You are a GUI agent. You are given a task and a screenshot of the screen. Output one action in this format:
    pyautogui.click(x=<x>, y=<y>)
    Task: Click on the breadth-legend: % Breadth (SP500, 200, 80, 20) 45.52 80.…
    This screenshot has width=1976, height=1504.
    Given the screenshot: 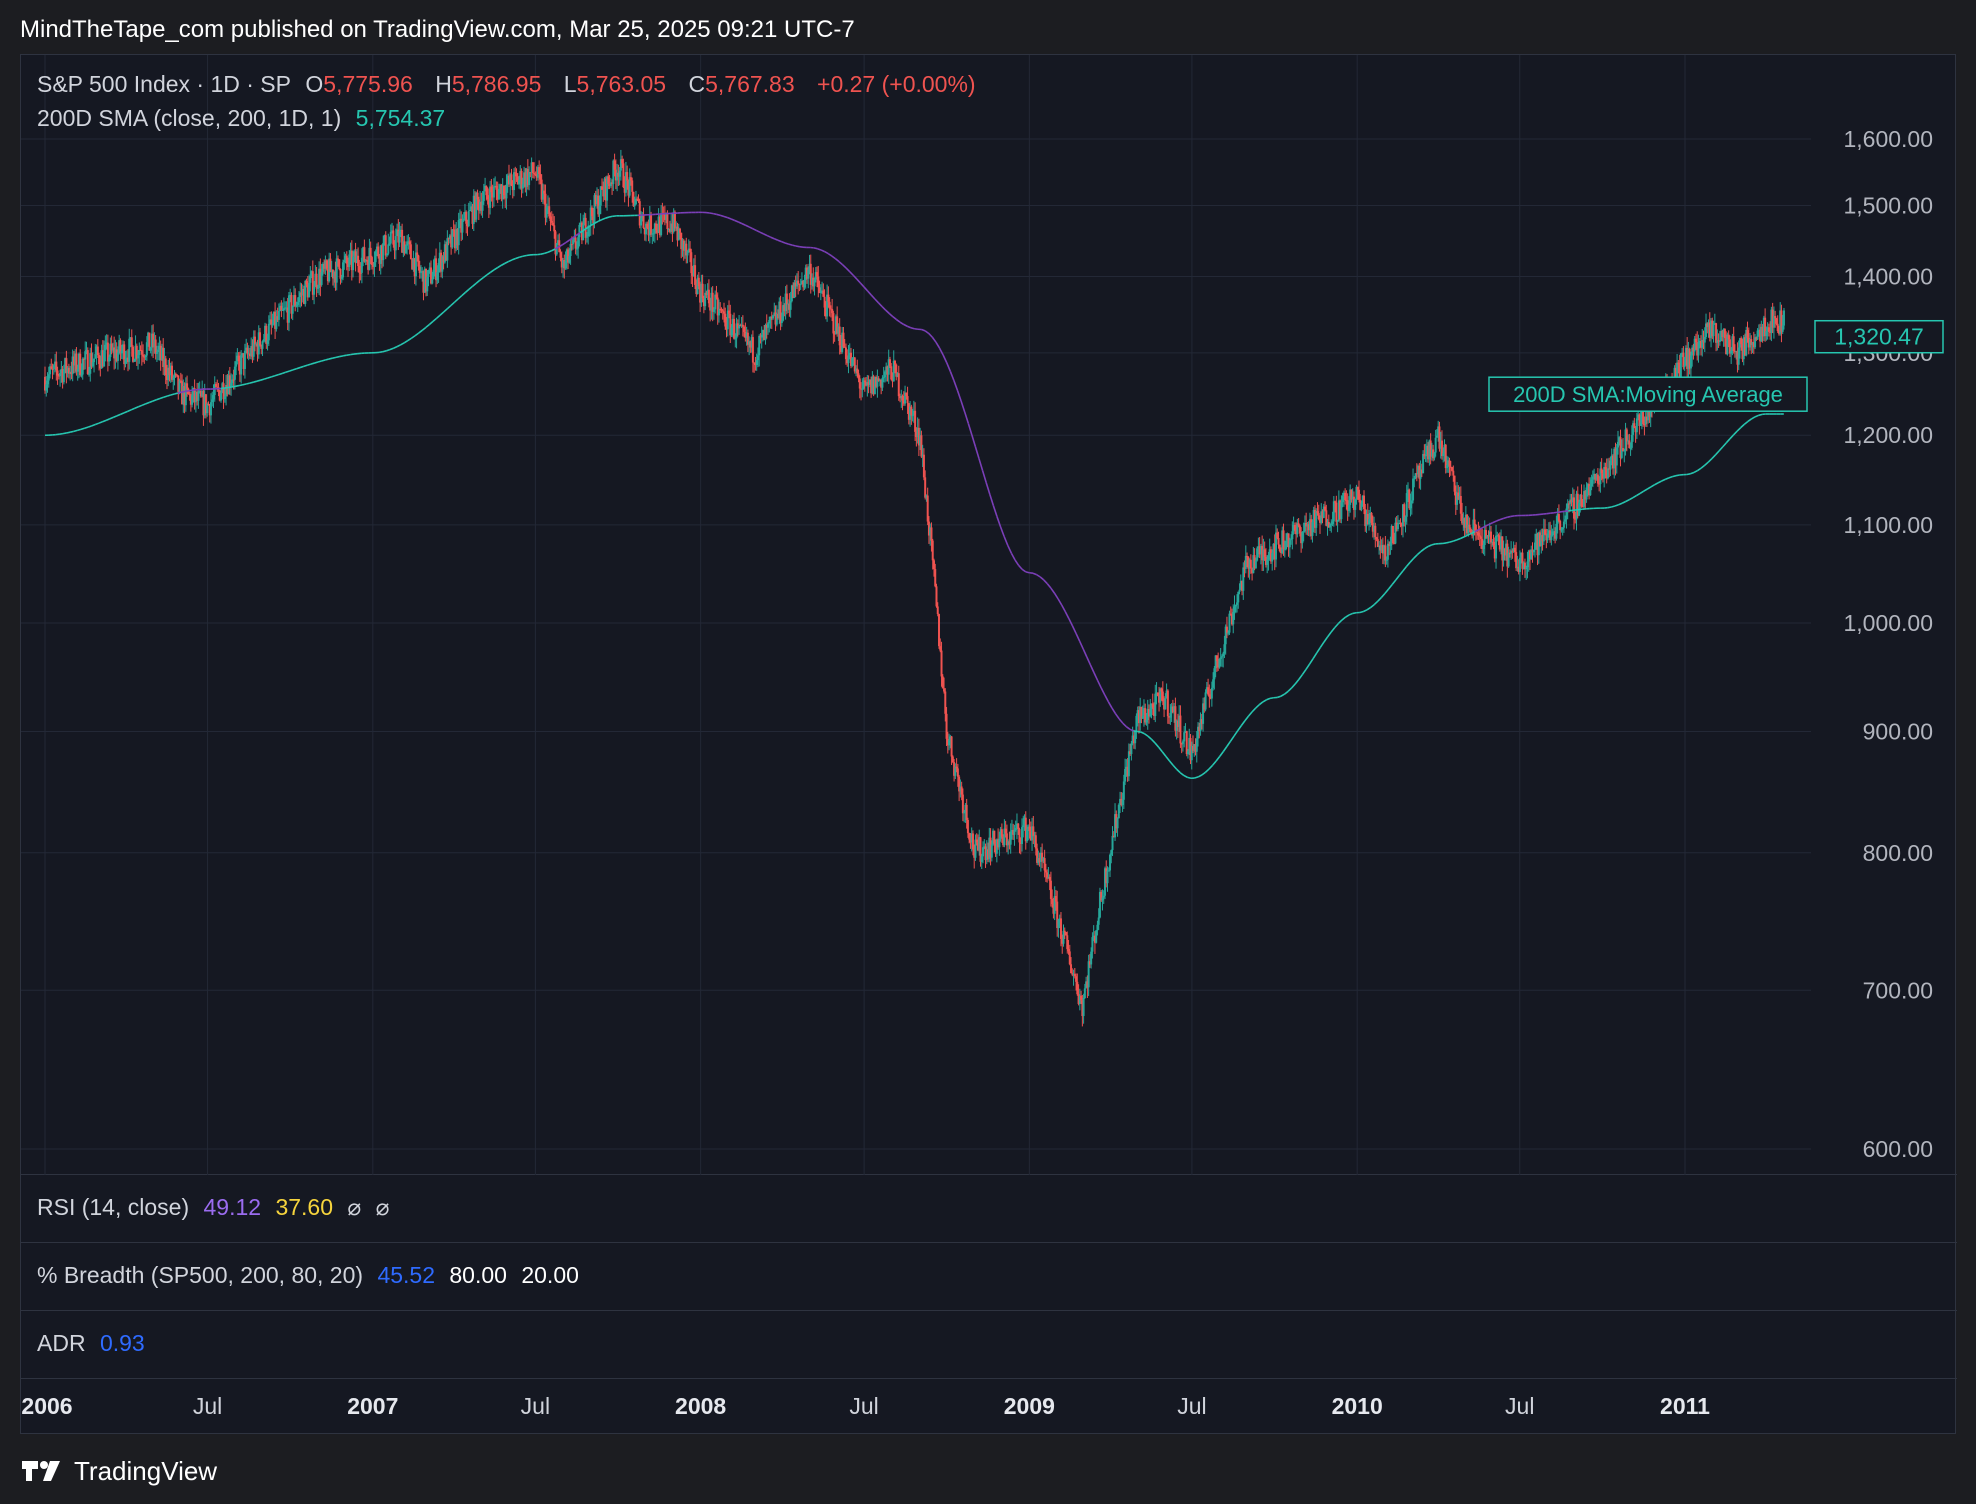 What is the action you would take?
    pyautogui.click(x=312, y=1275)
    